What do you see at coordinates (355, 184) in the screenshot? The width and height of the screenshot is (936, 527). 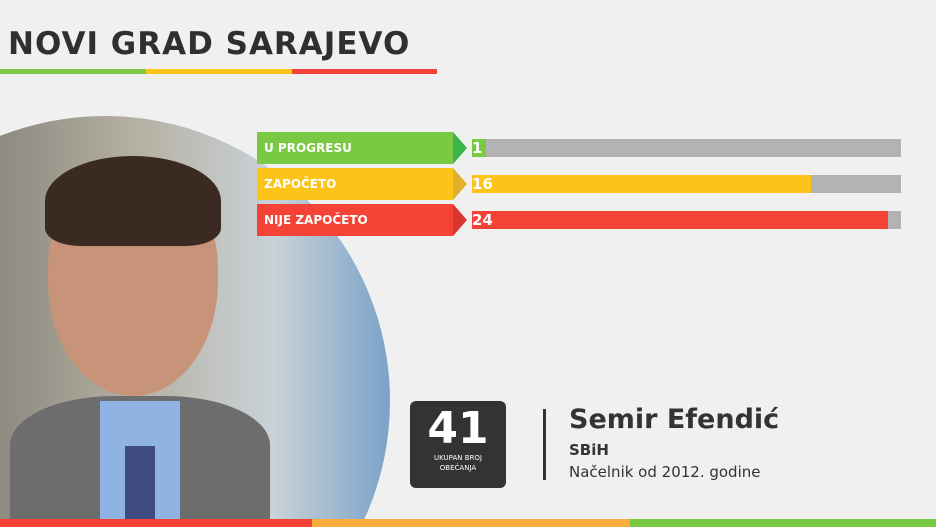 I see `status-label: ZAPOČETO` at bounding box center [355, 184].